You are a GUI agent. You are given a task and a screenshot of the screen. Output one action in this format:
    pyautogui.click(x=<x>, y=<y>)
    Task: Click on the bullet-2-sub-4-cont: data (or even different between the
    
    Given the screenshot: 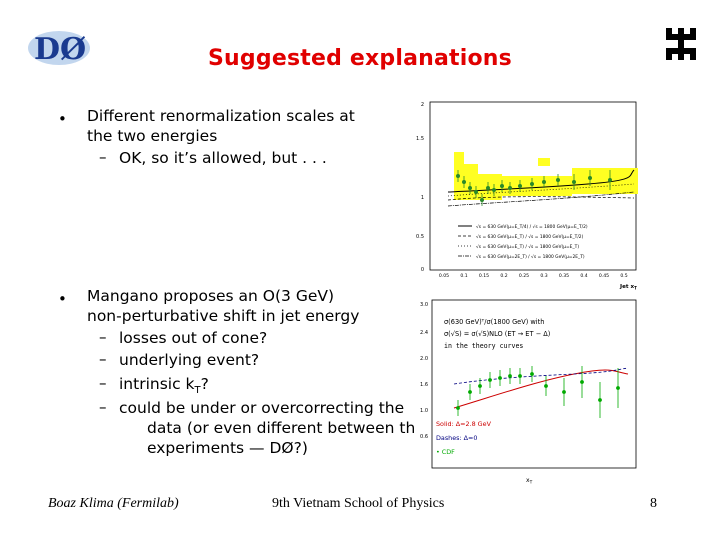 What is the action you would take?
    pyautogui.click(x=286, y=428)
    